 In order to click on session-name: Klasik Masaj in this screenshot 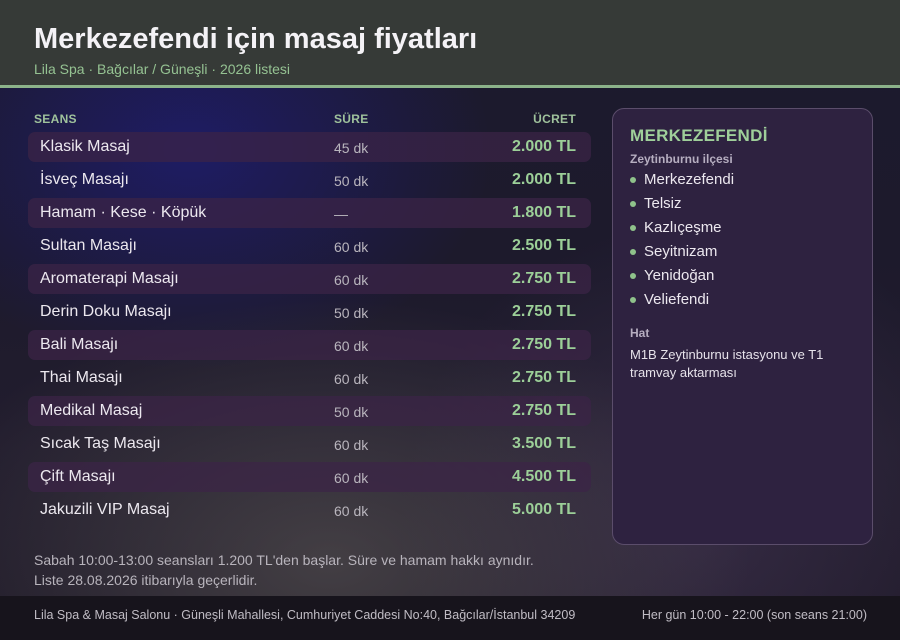, I will do `click(85, 146)`.